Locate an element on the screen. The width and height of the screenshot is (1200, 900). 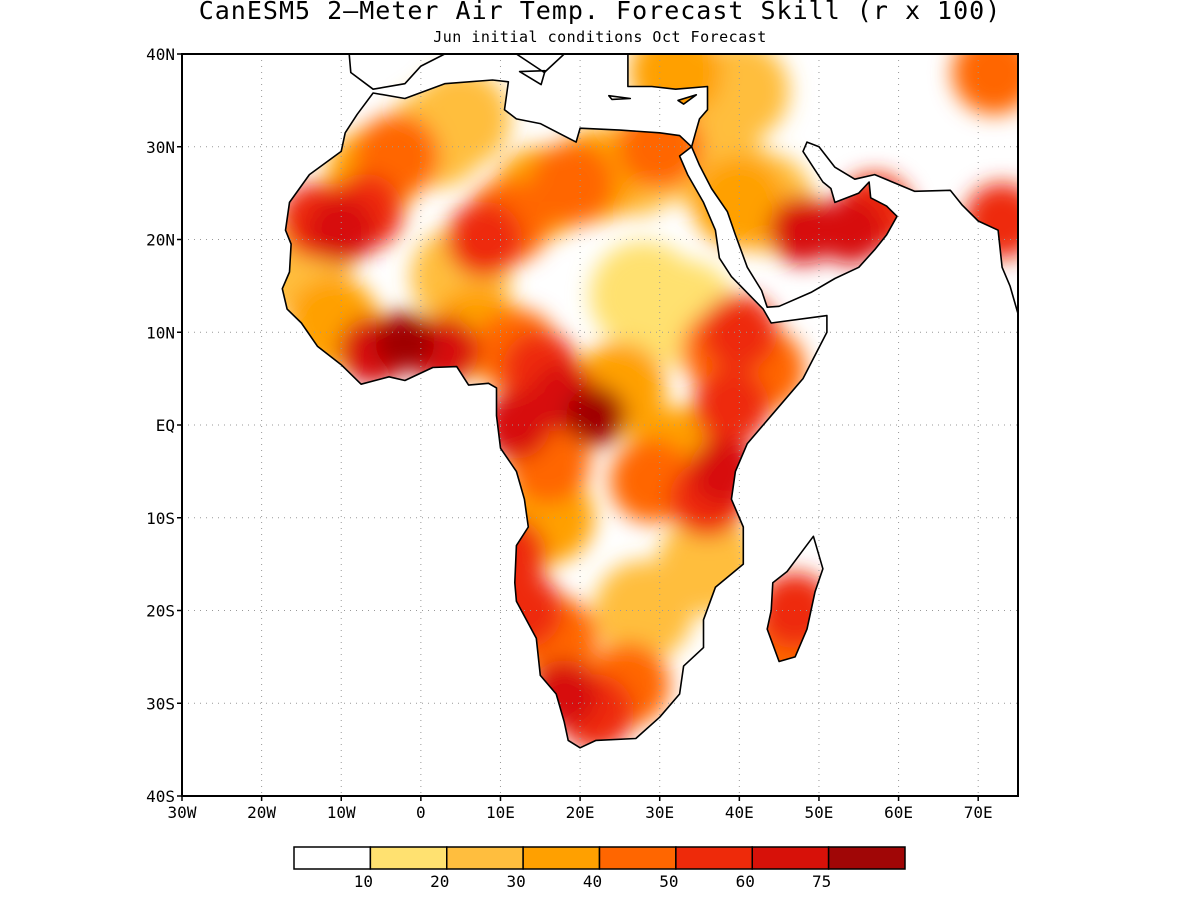
lat-tick-label-6: 20S is located at coordinates (160, 611).